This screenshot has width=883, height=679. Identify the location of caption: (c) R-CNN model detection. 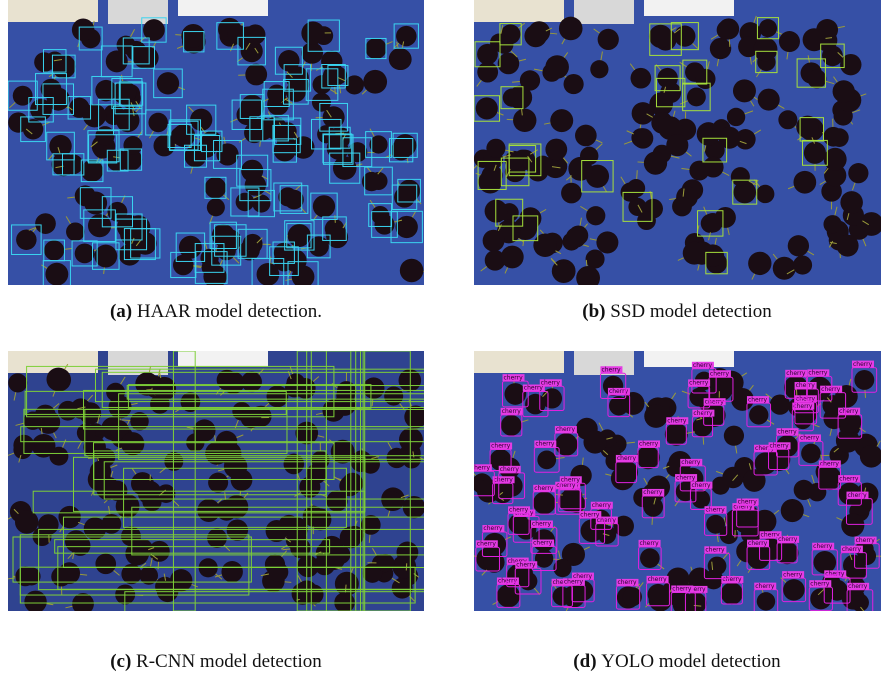
(216, 661).